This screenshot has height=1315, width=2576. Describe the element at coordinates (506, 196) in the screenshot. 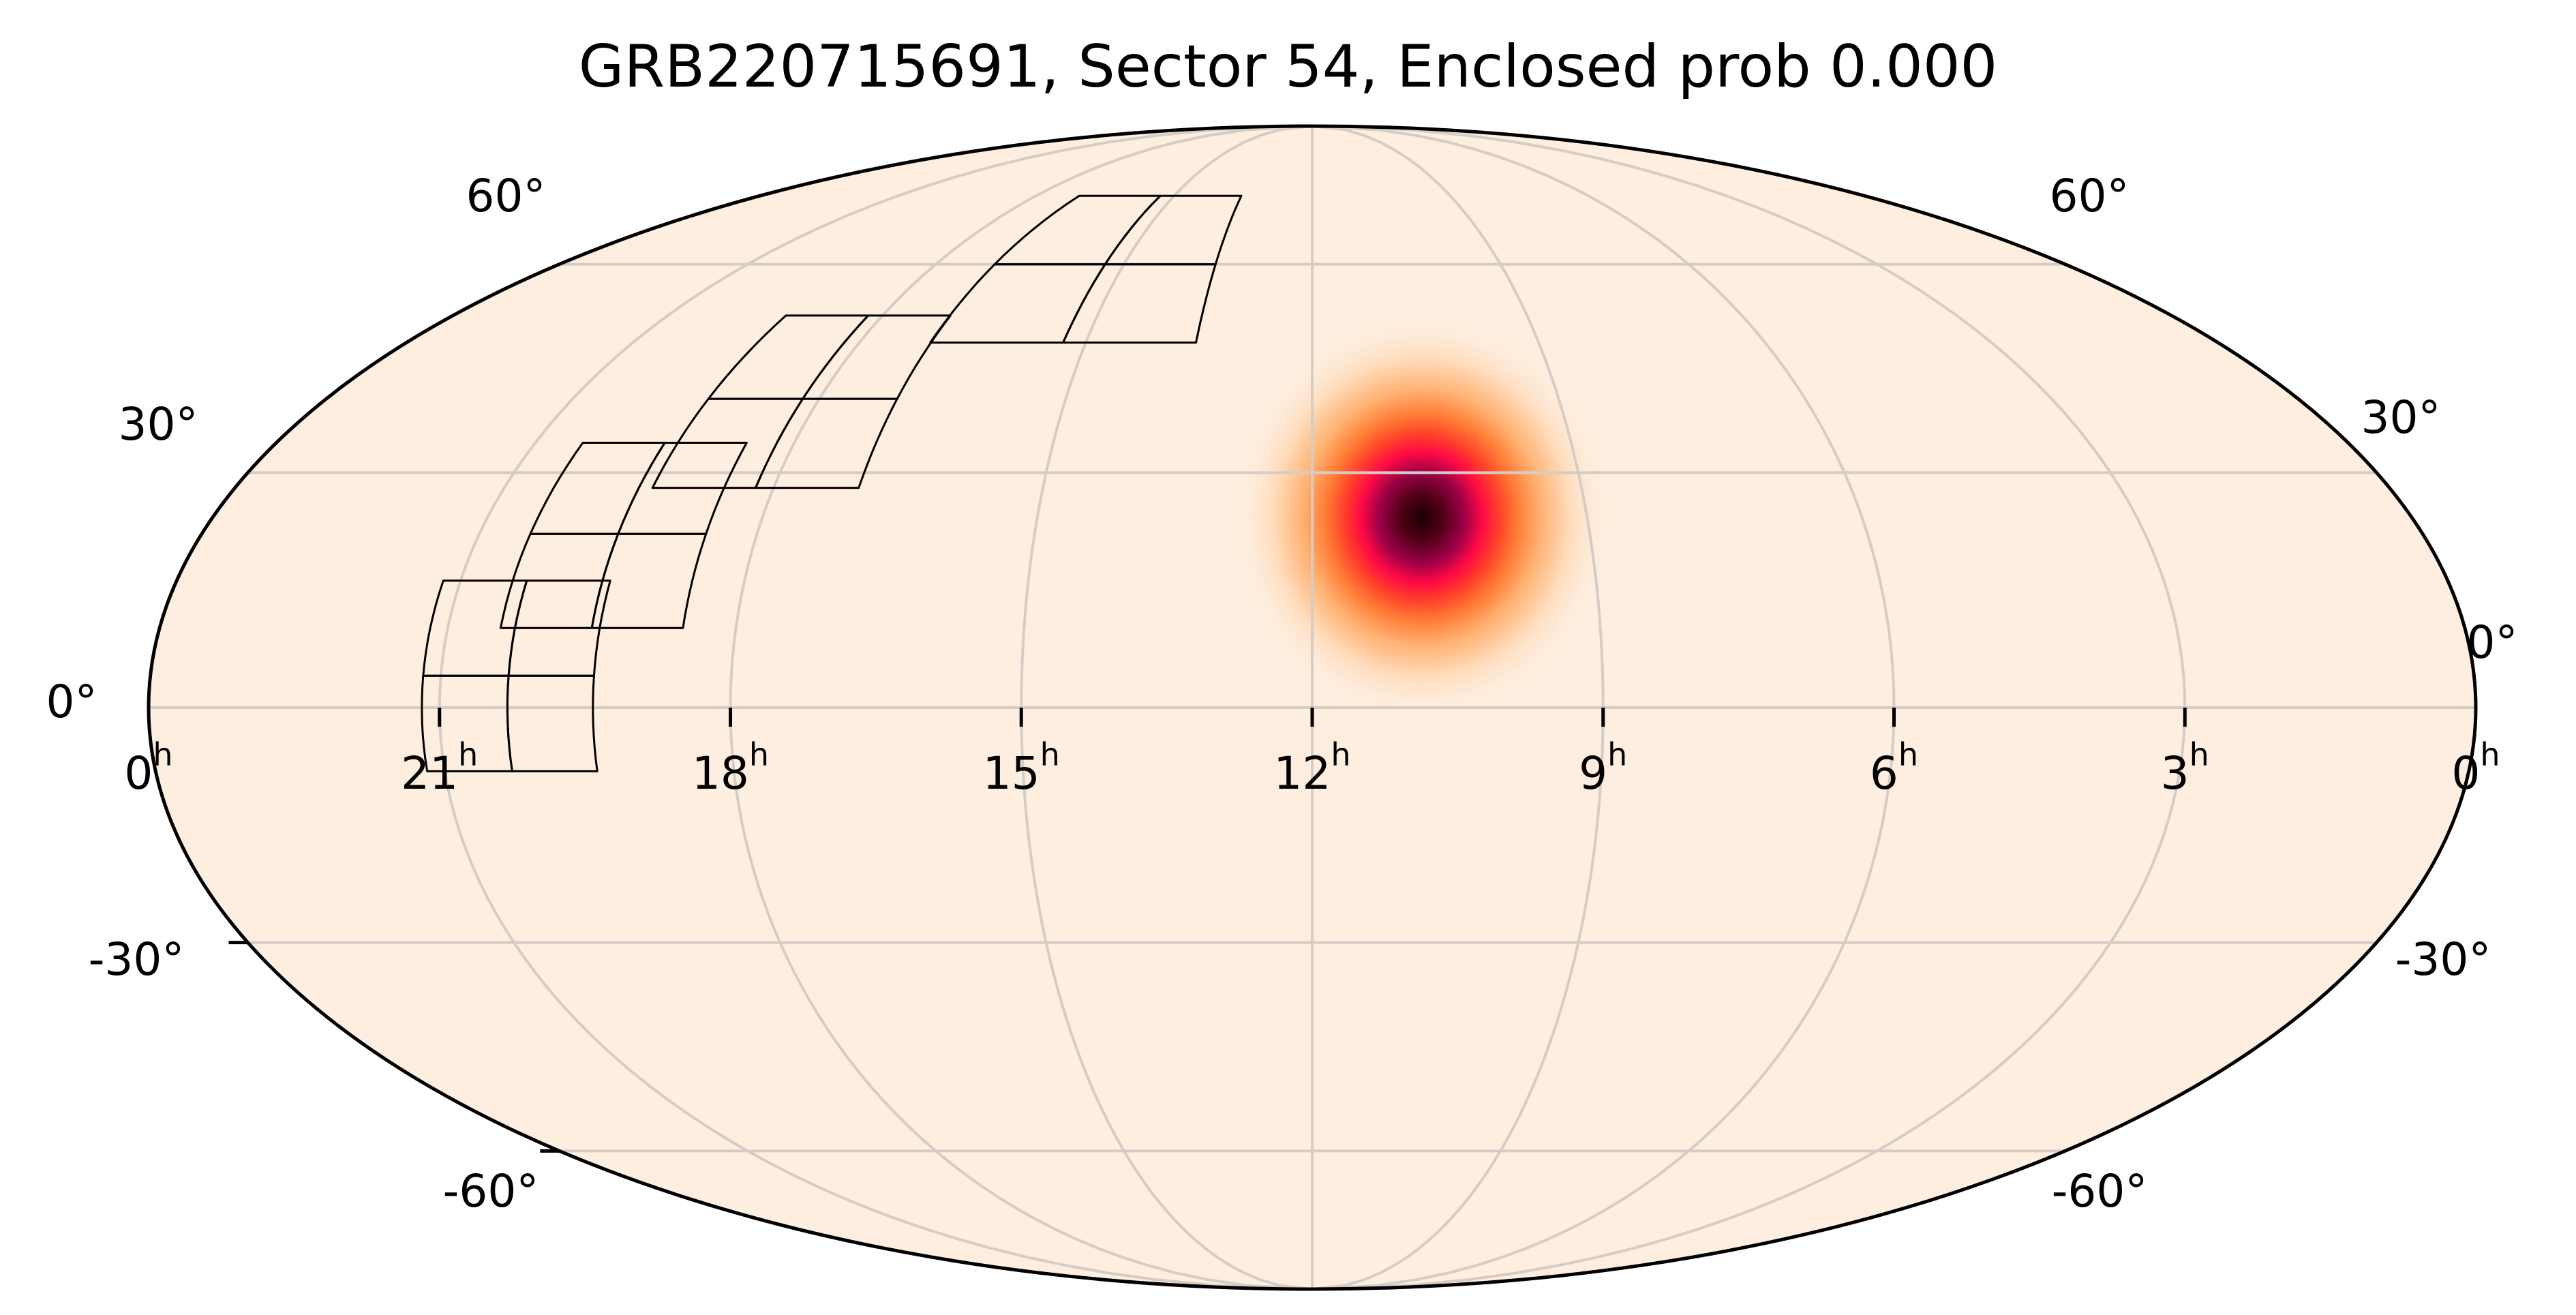

I see `dec-label-left: 60°` at that location.